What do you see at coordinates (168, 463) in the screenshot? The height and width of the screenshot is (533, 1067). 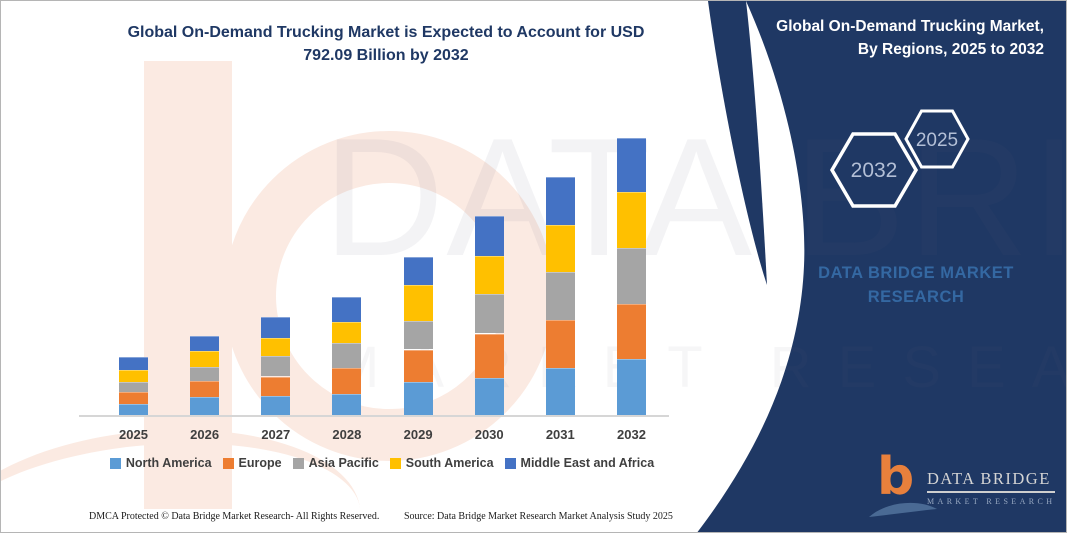 I see `legend-label: North America` at bounding box center [168, 463].